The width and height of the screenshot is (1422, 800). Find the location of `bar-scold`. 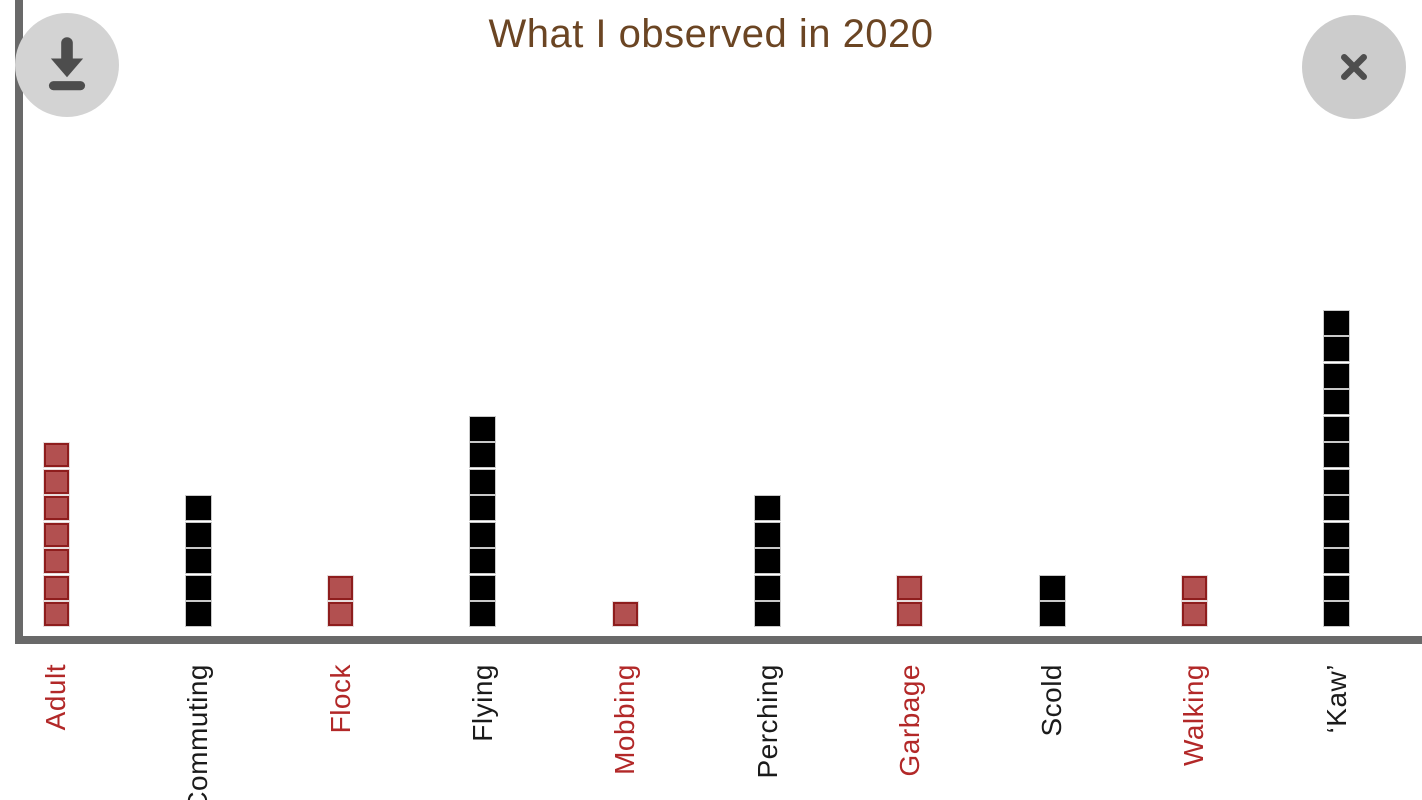

bar-scold is located at coordinates (1052, 600).